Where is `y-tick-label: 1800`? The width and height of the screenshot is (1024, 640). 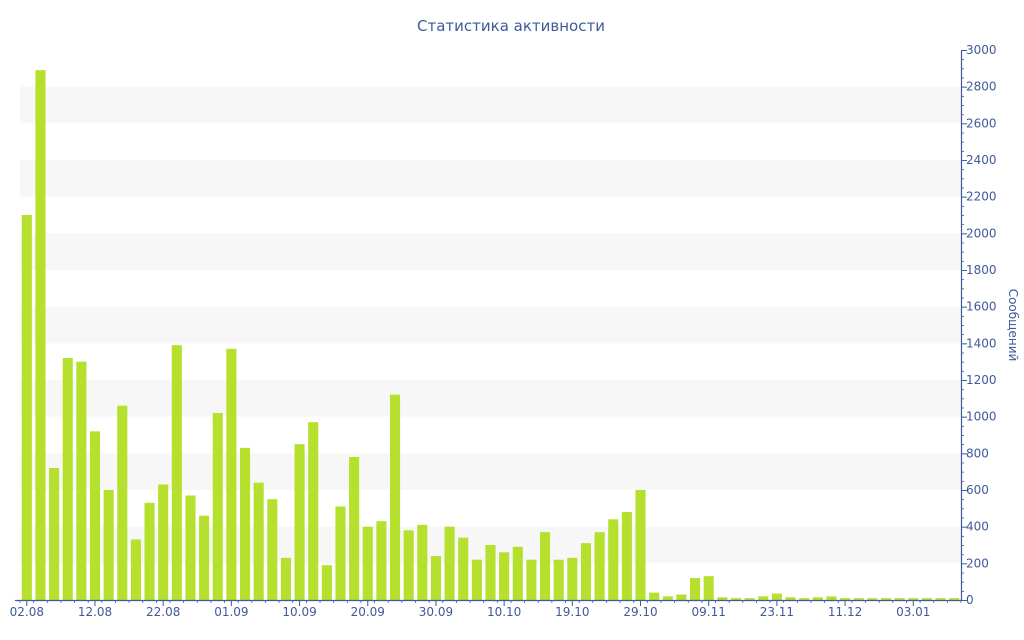 y-tick-label: 1800 is located at coordinates (981, 270).